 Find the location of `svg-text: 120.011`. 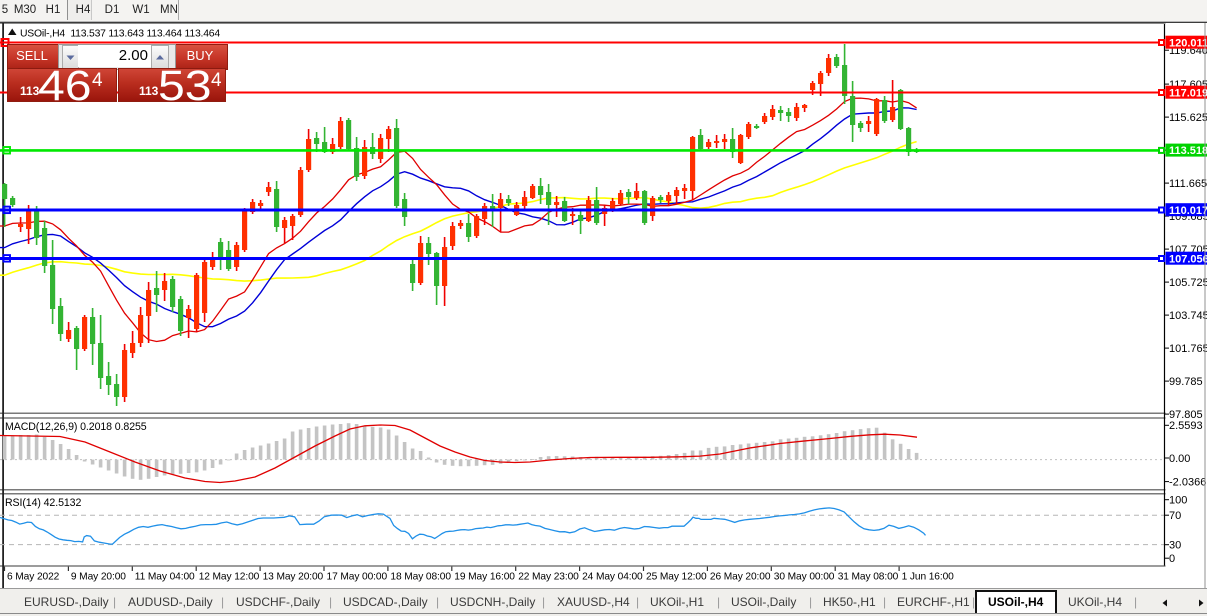

svg-text: 120.011 is located at coordinates (1188, 43).